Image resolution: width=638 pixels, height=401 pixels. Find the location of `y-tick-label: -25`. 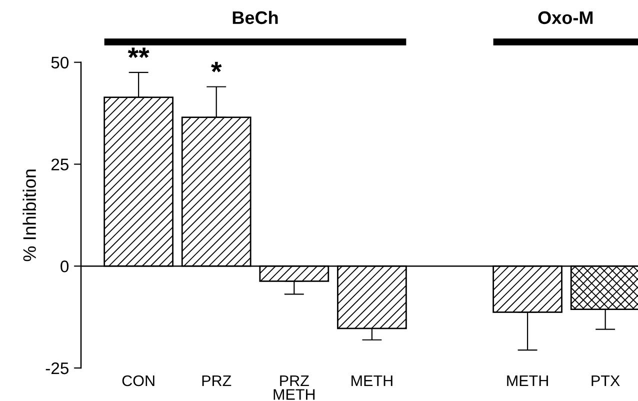

y-tick-label: -25 is located at coordinates (57, 368).